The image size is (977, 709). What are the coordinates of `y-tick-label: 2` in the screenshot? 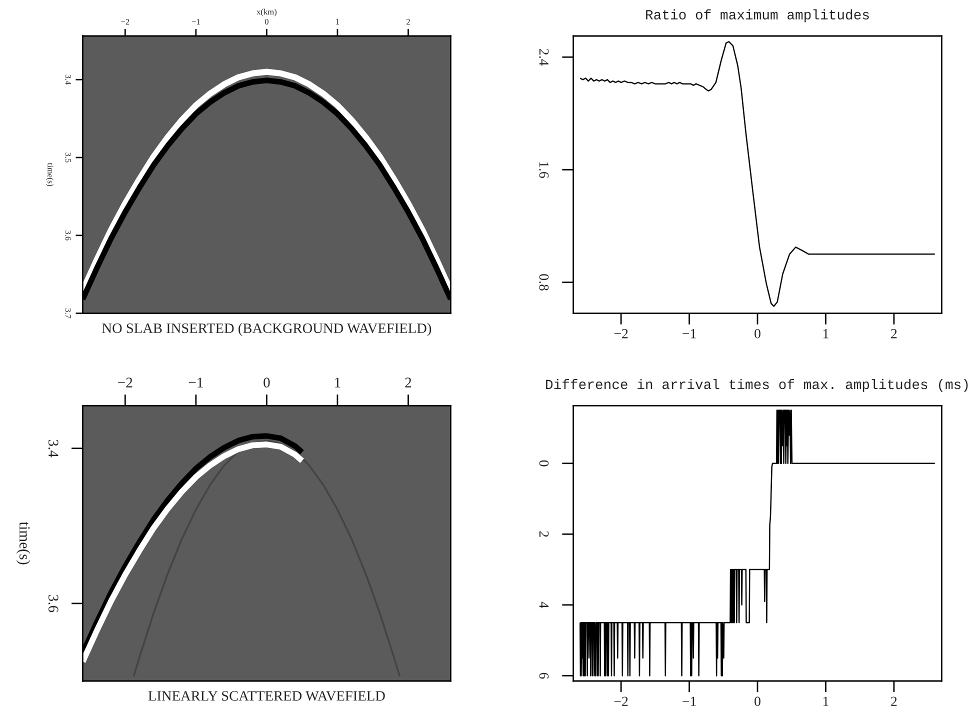 It's located at (544, 534).